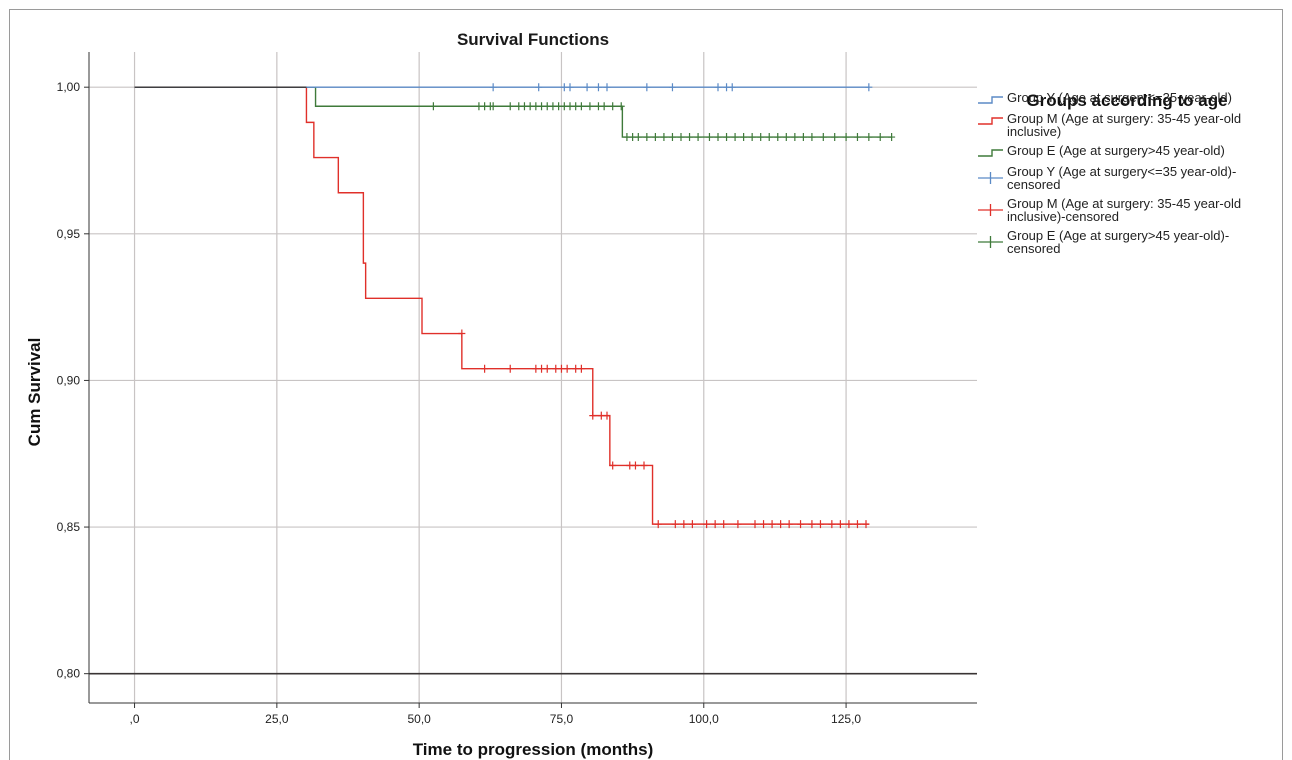 The image size is (1292, 760). I want to click on x-tick-label: 100,0, so click(704, 719).